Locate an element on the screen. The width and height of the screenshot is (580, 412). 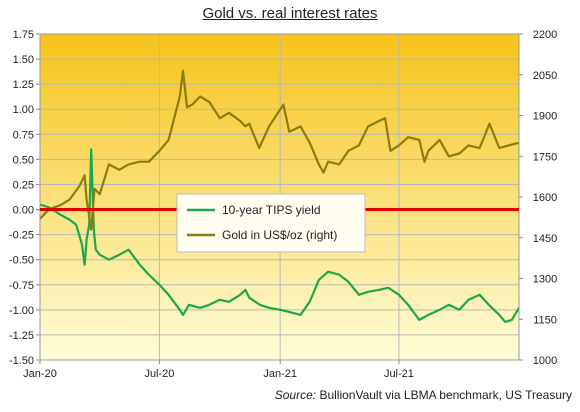
y-left-tick-label: -1.00 is located at coordinates (21, 311).